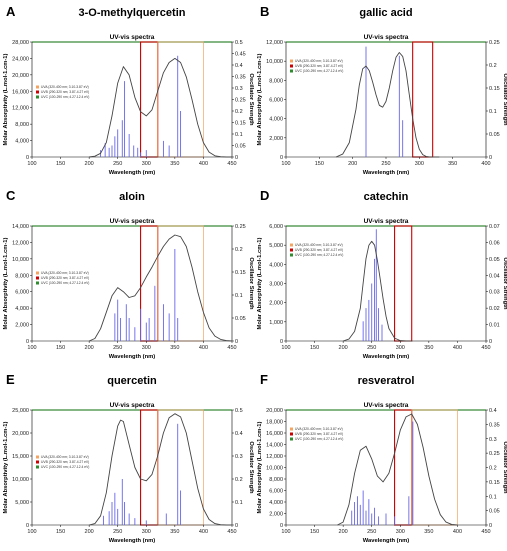  I want to click on y2-tick-label: 0.1, so click(493, 112).